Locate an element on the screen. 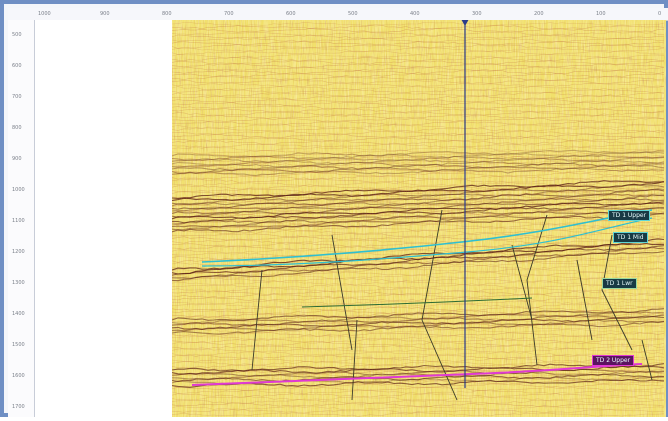 The height and width of the screenshot is (421, 668). left-ruler-tick: 500 is located at coordinates (17, 35).